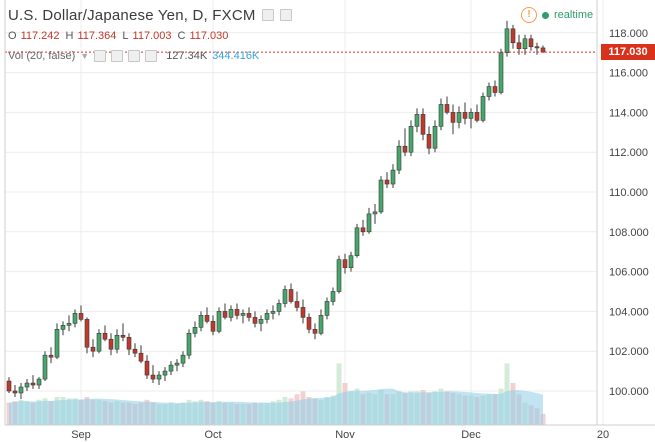 This screenshot has height=442, width=655. I want to click on eye-icon, so click(100, 56).